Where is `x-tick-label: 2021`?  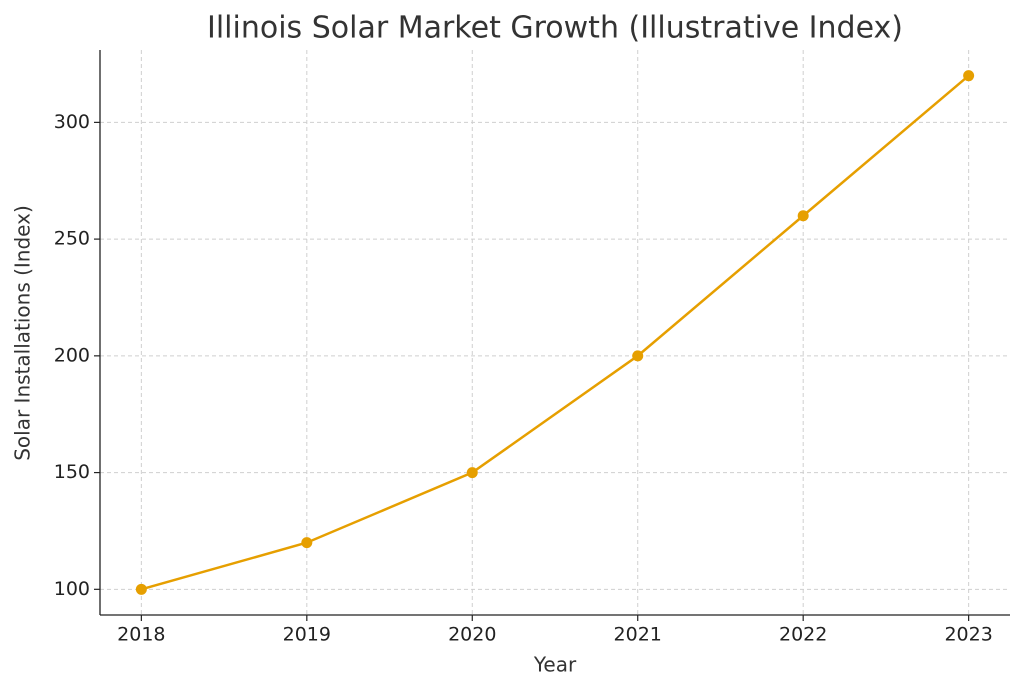
x-tick-label: 2021 is located at coordinates (638, 635).